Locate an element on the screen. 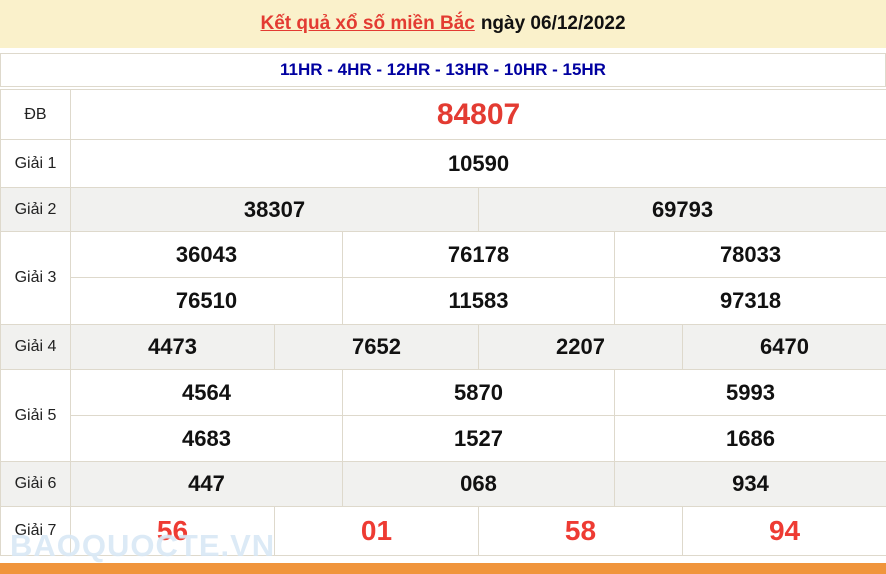 This screenshot has height=574, width=886. prize-label: Giải 4 is located at coordinates (35, 347).